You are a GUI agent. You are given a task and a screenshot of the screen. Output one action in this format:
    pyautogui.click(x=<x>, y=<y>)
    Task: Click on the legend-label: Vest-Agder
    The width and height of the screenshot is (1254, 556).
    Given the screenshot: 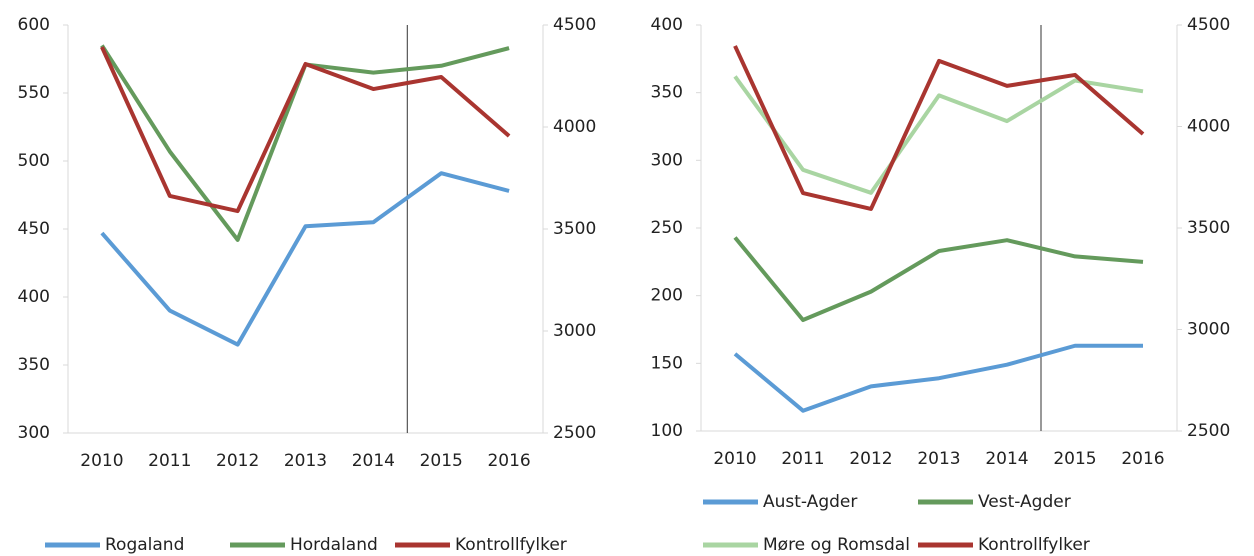 What is the action you would take?
    pyautogui.click(x=1024, y=502)
    